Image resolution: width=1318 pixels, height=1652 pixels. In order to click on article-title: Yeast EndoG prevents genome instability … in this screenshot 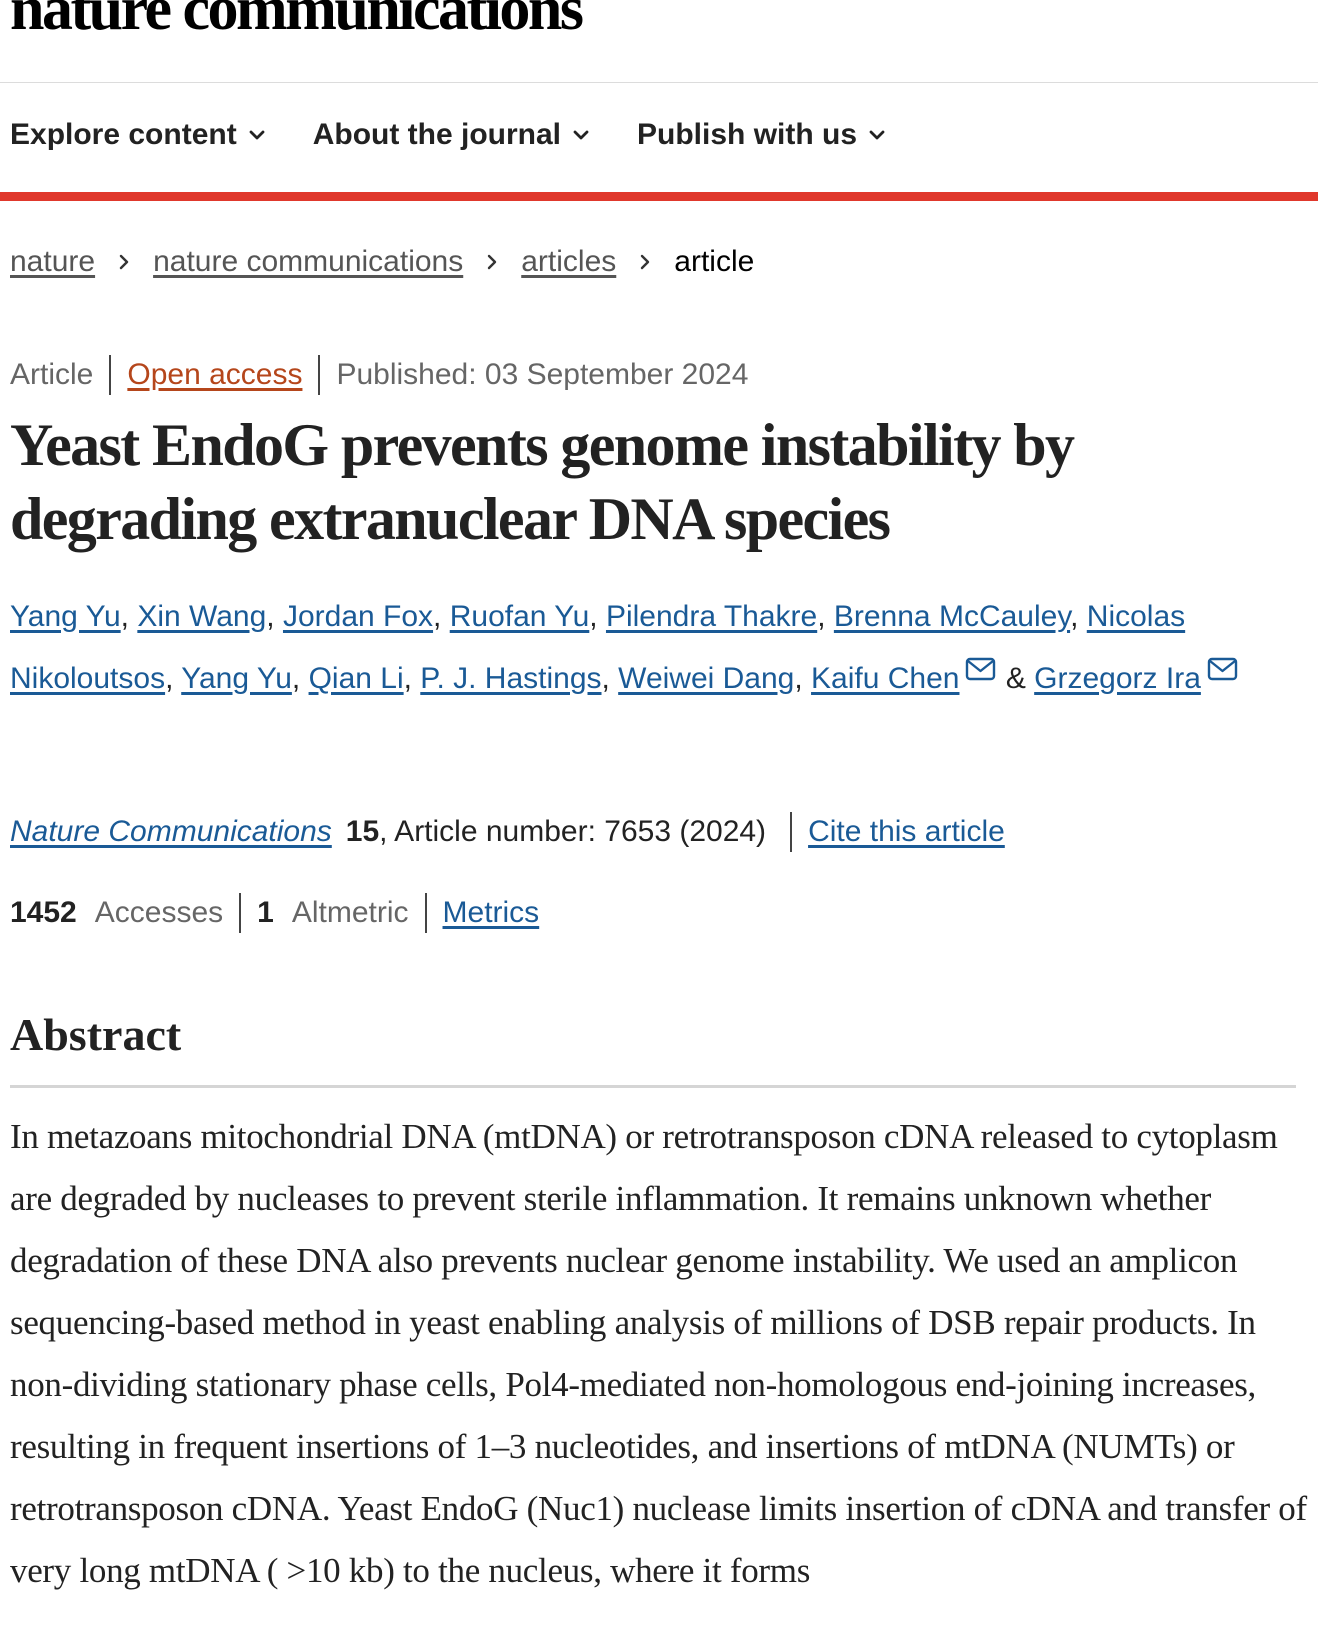, I will do `click(542, 482)`.